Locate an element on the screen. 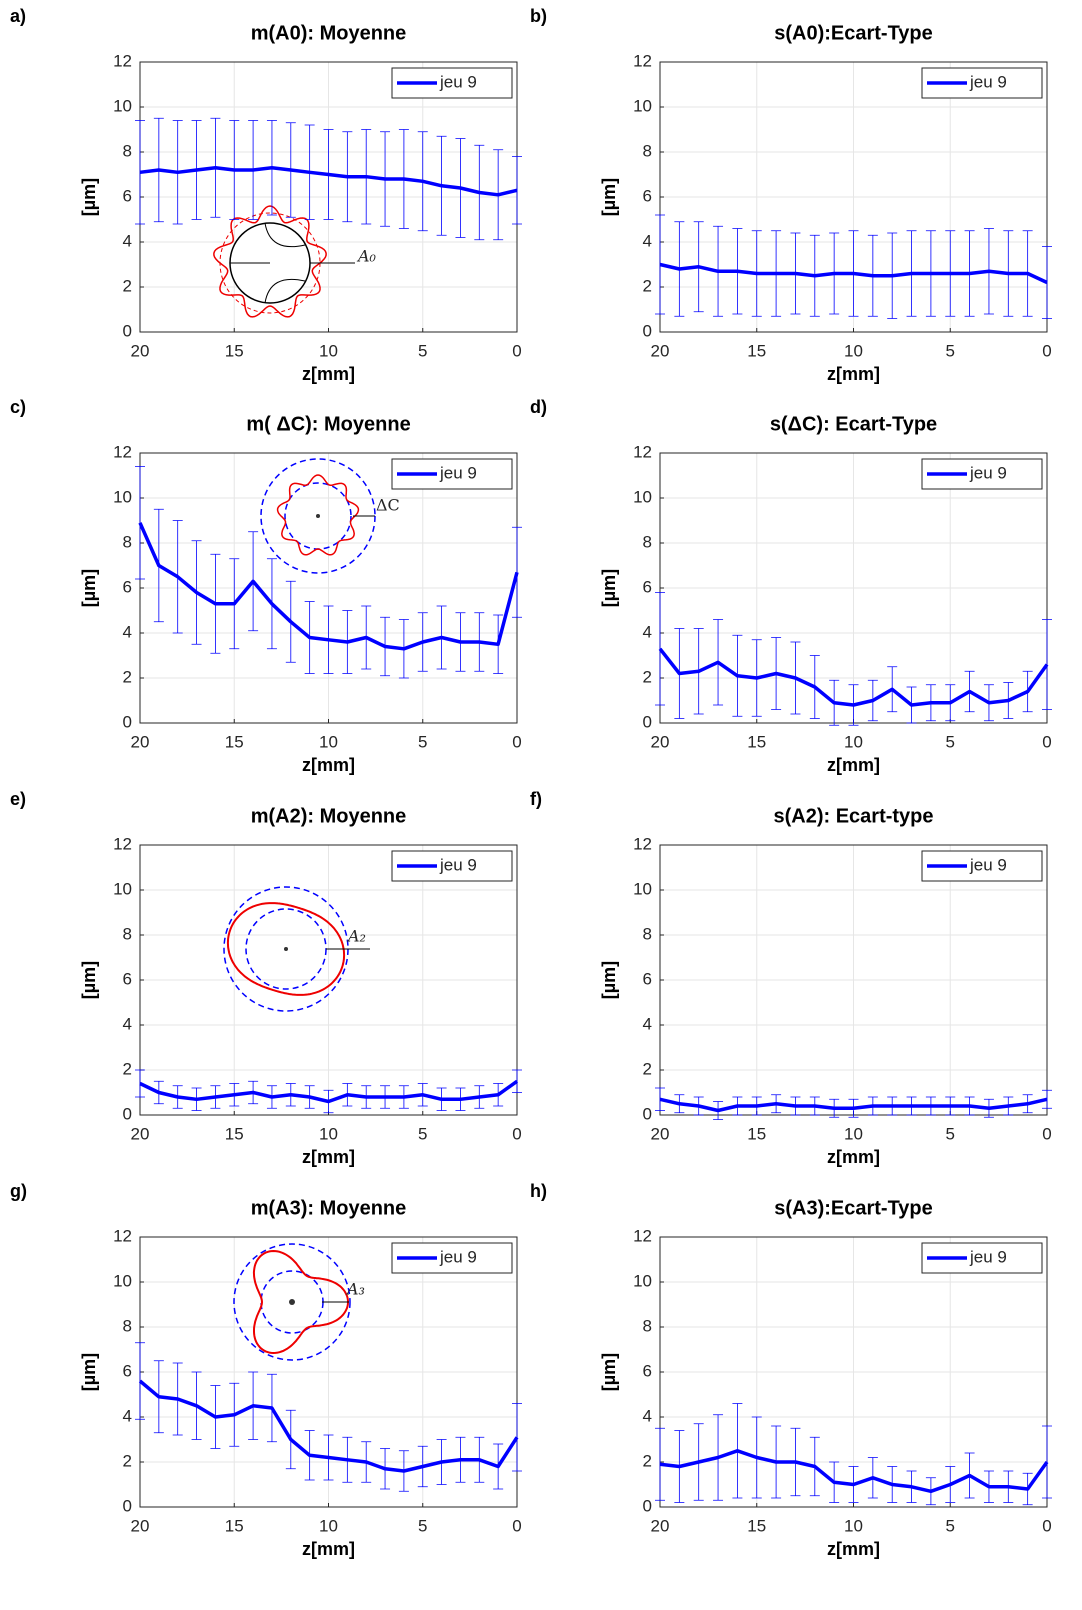  chart-title: s(ΔC): Ecart-Type is located at coordinates (853, 424).